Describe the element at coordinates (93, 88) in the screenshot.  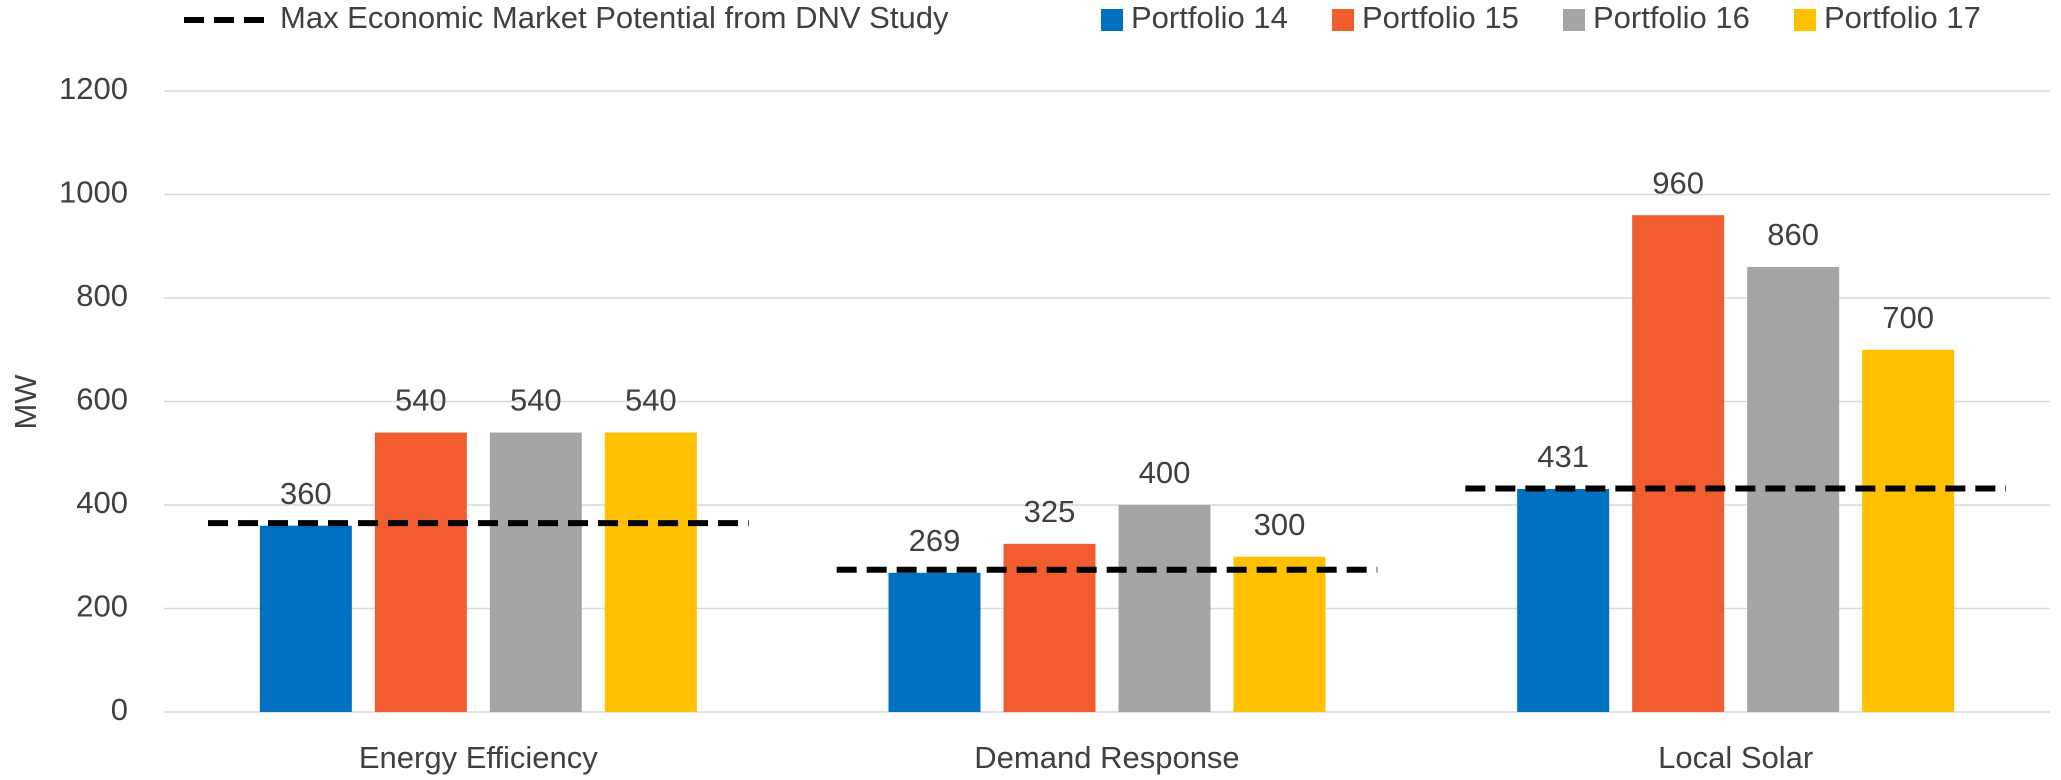
I see `y-tick-label: 1200` at that location.